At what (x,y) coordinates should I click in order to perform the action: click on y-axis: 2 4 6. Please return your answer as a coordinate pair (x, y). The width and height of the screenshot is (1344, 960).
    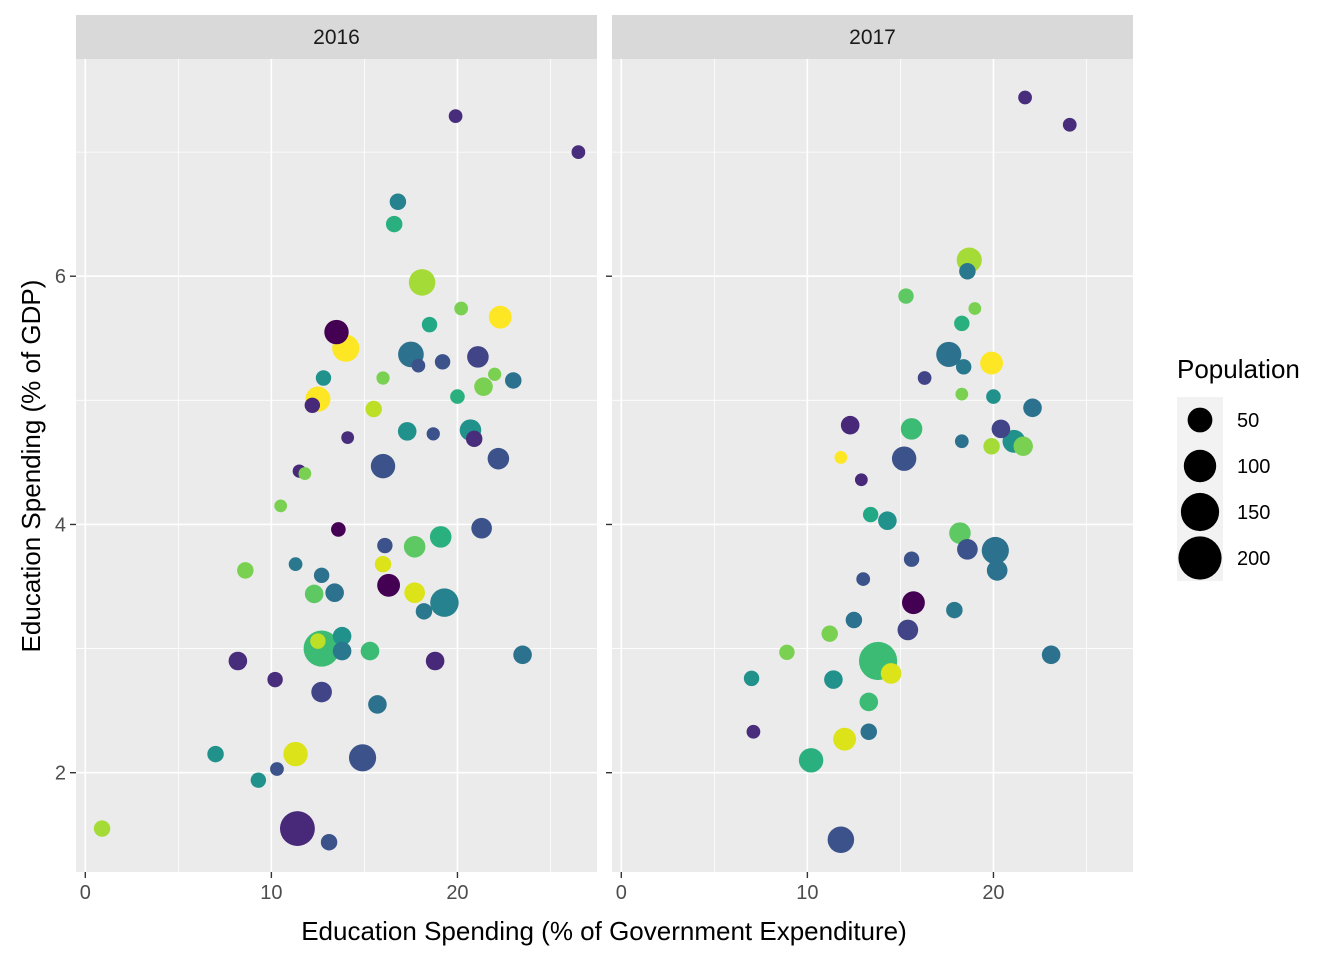
    Looking at the image, I should click on (60, 525).